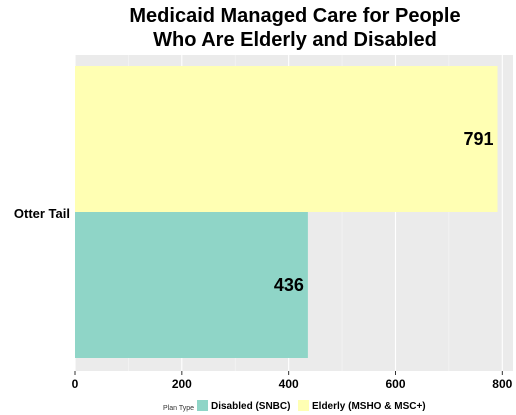 This screenshot has height=415, width=516. I want to click on chart-title-line-1: Medicaid Managed Care for People, so click(294, 16).